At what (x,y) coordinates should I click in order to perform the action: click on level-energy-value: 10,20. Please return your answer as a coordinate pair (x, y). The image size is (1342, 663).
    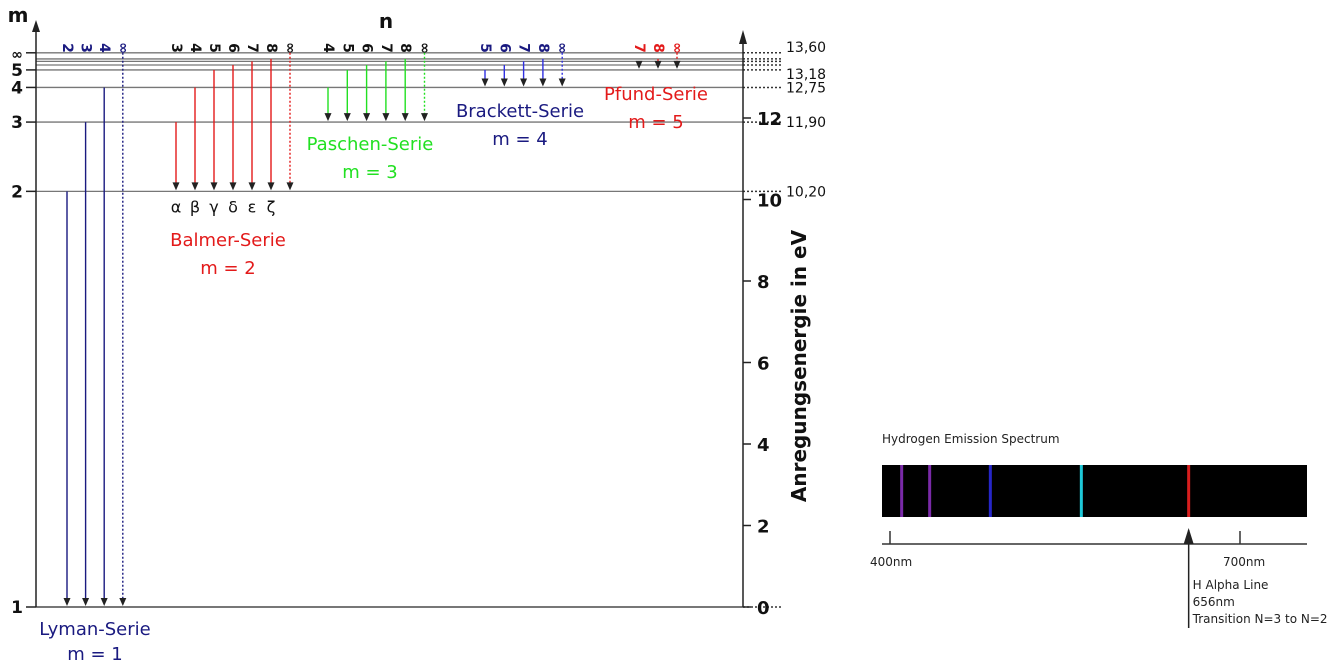
    Looking at the image, I should click on (806, 192).